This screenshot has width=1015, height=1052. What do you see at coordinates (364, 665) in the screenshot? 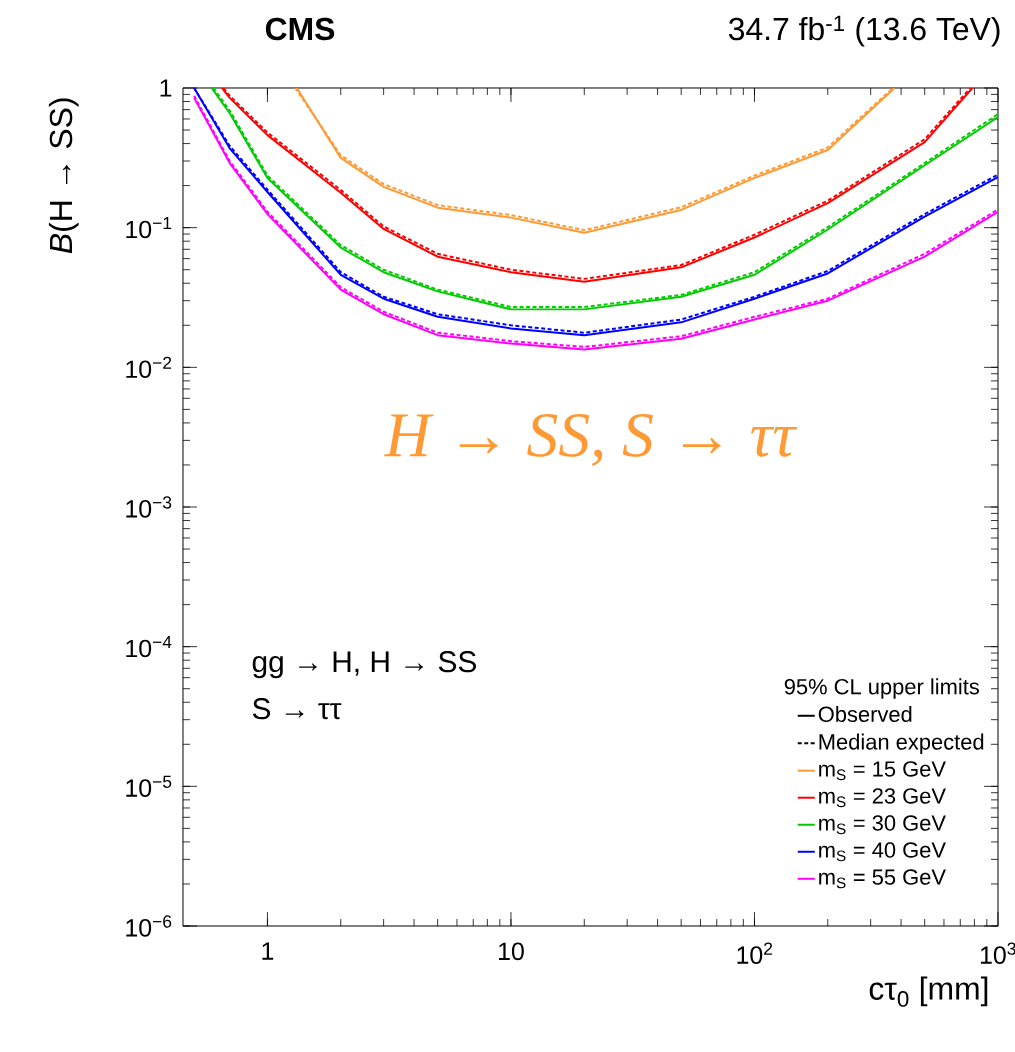
I see `annotation: gg → H, H → SS` at bounding box center [364, 665].